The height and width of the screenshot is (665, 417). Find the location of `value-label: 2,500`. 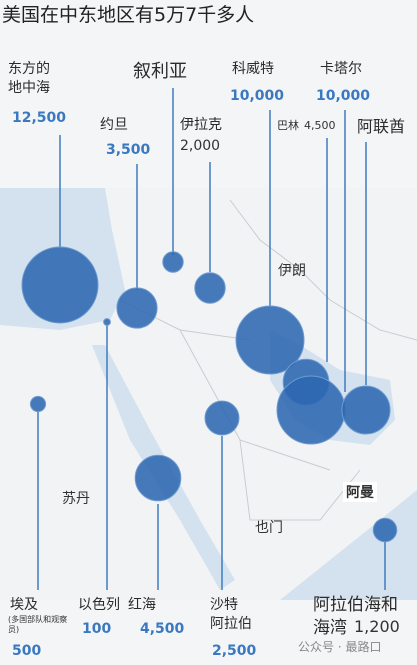

value-label: 2,500 is located at coordinates (234, 651).